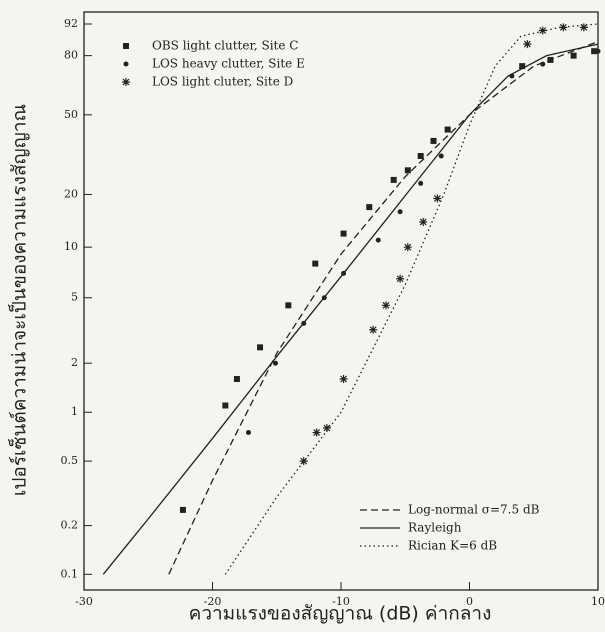  I want to click on y-tick-label: 1, so click(74, 411).